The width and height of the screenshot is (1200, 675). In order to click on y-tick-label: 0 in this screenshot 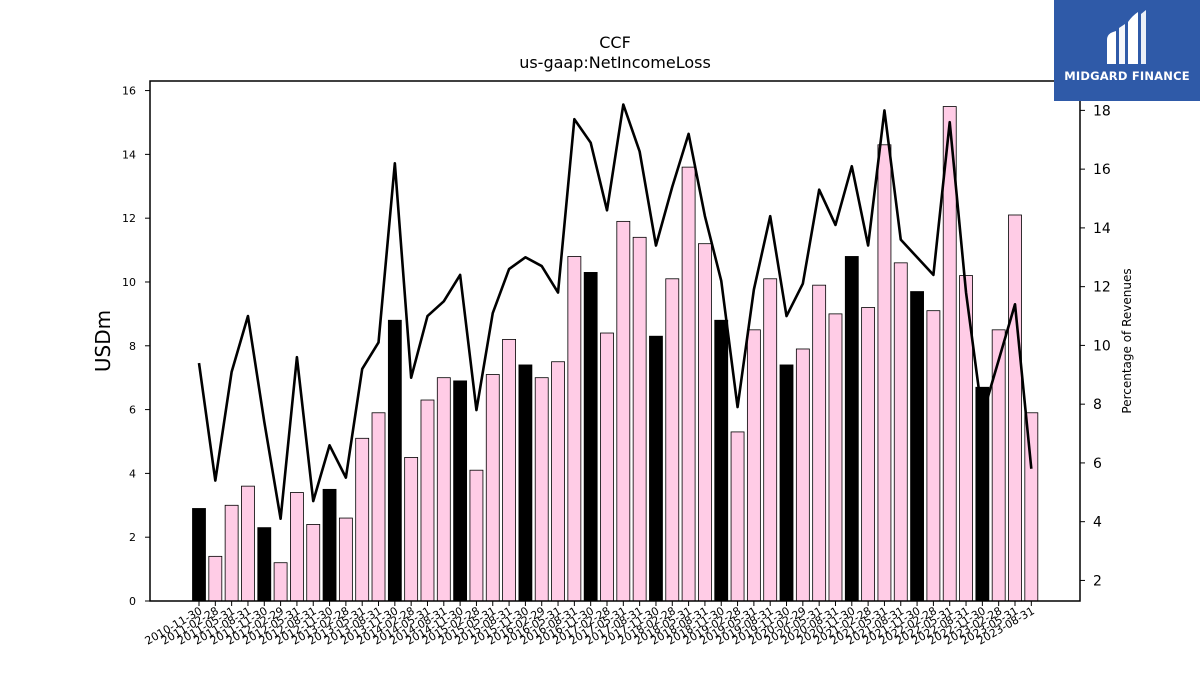, I will do `click(132, 601)`.